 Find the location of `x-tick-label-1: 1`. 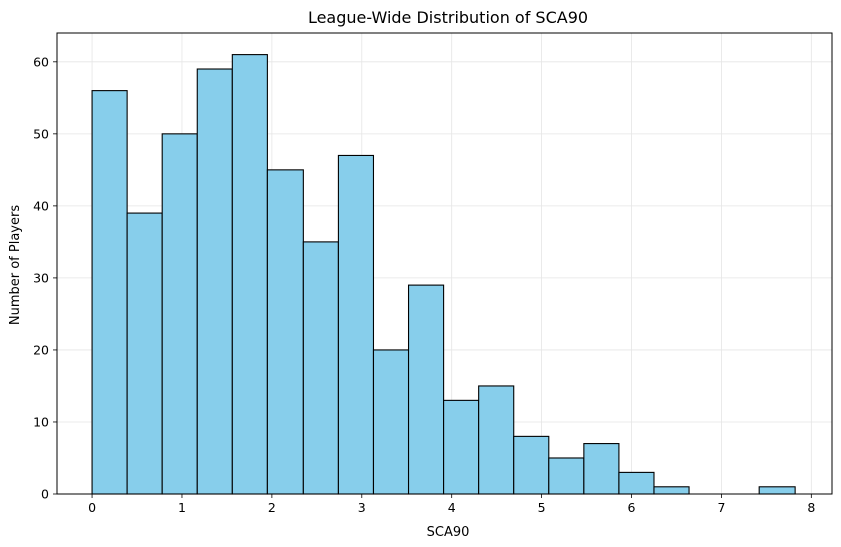

x-tick-label-1: 1 is located at coordinates (182, 507).